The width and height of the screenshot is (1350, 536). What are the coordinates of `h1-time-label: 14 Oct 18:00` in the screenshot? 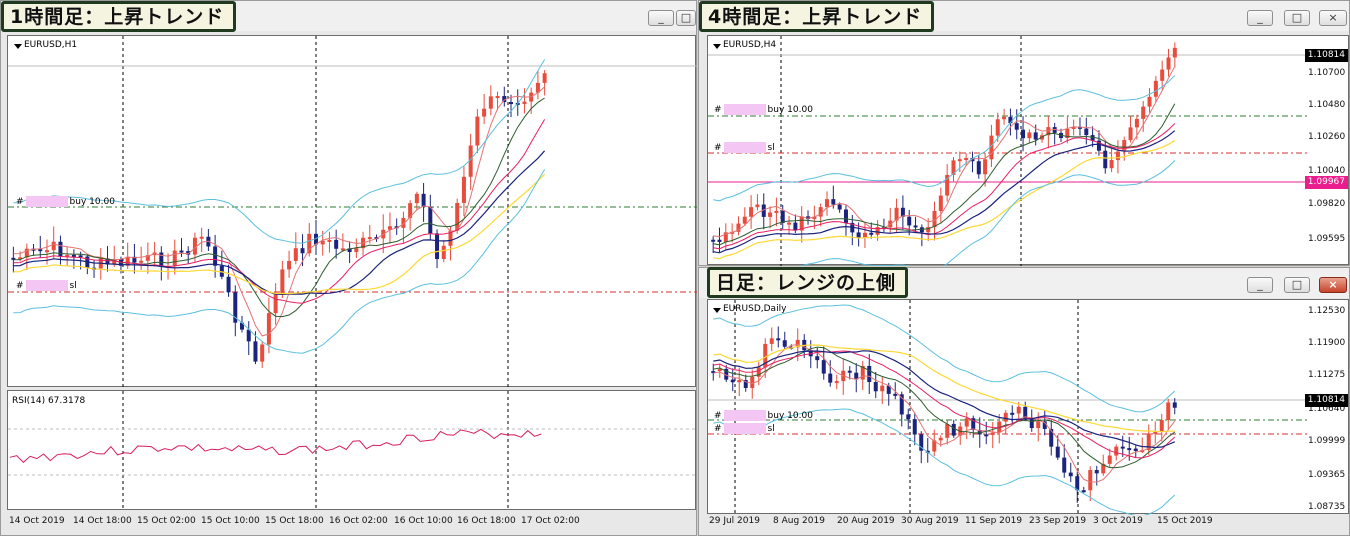 It's located at (102, 521).